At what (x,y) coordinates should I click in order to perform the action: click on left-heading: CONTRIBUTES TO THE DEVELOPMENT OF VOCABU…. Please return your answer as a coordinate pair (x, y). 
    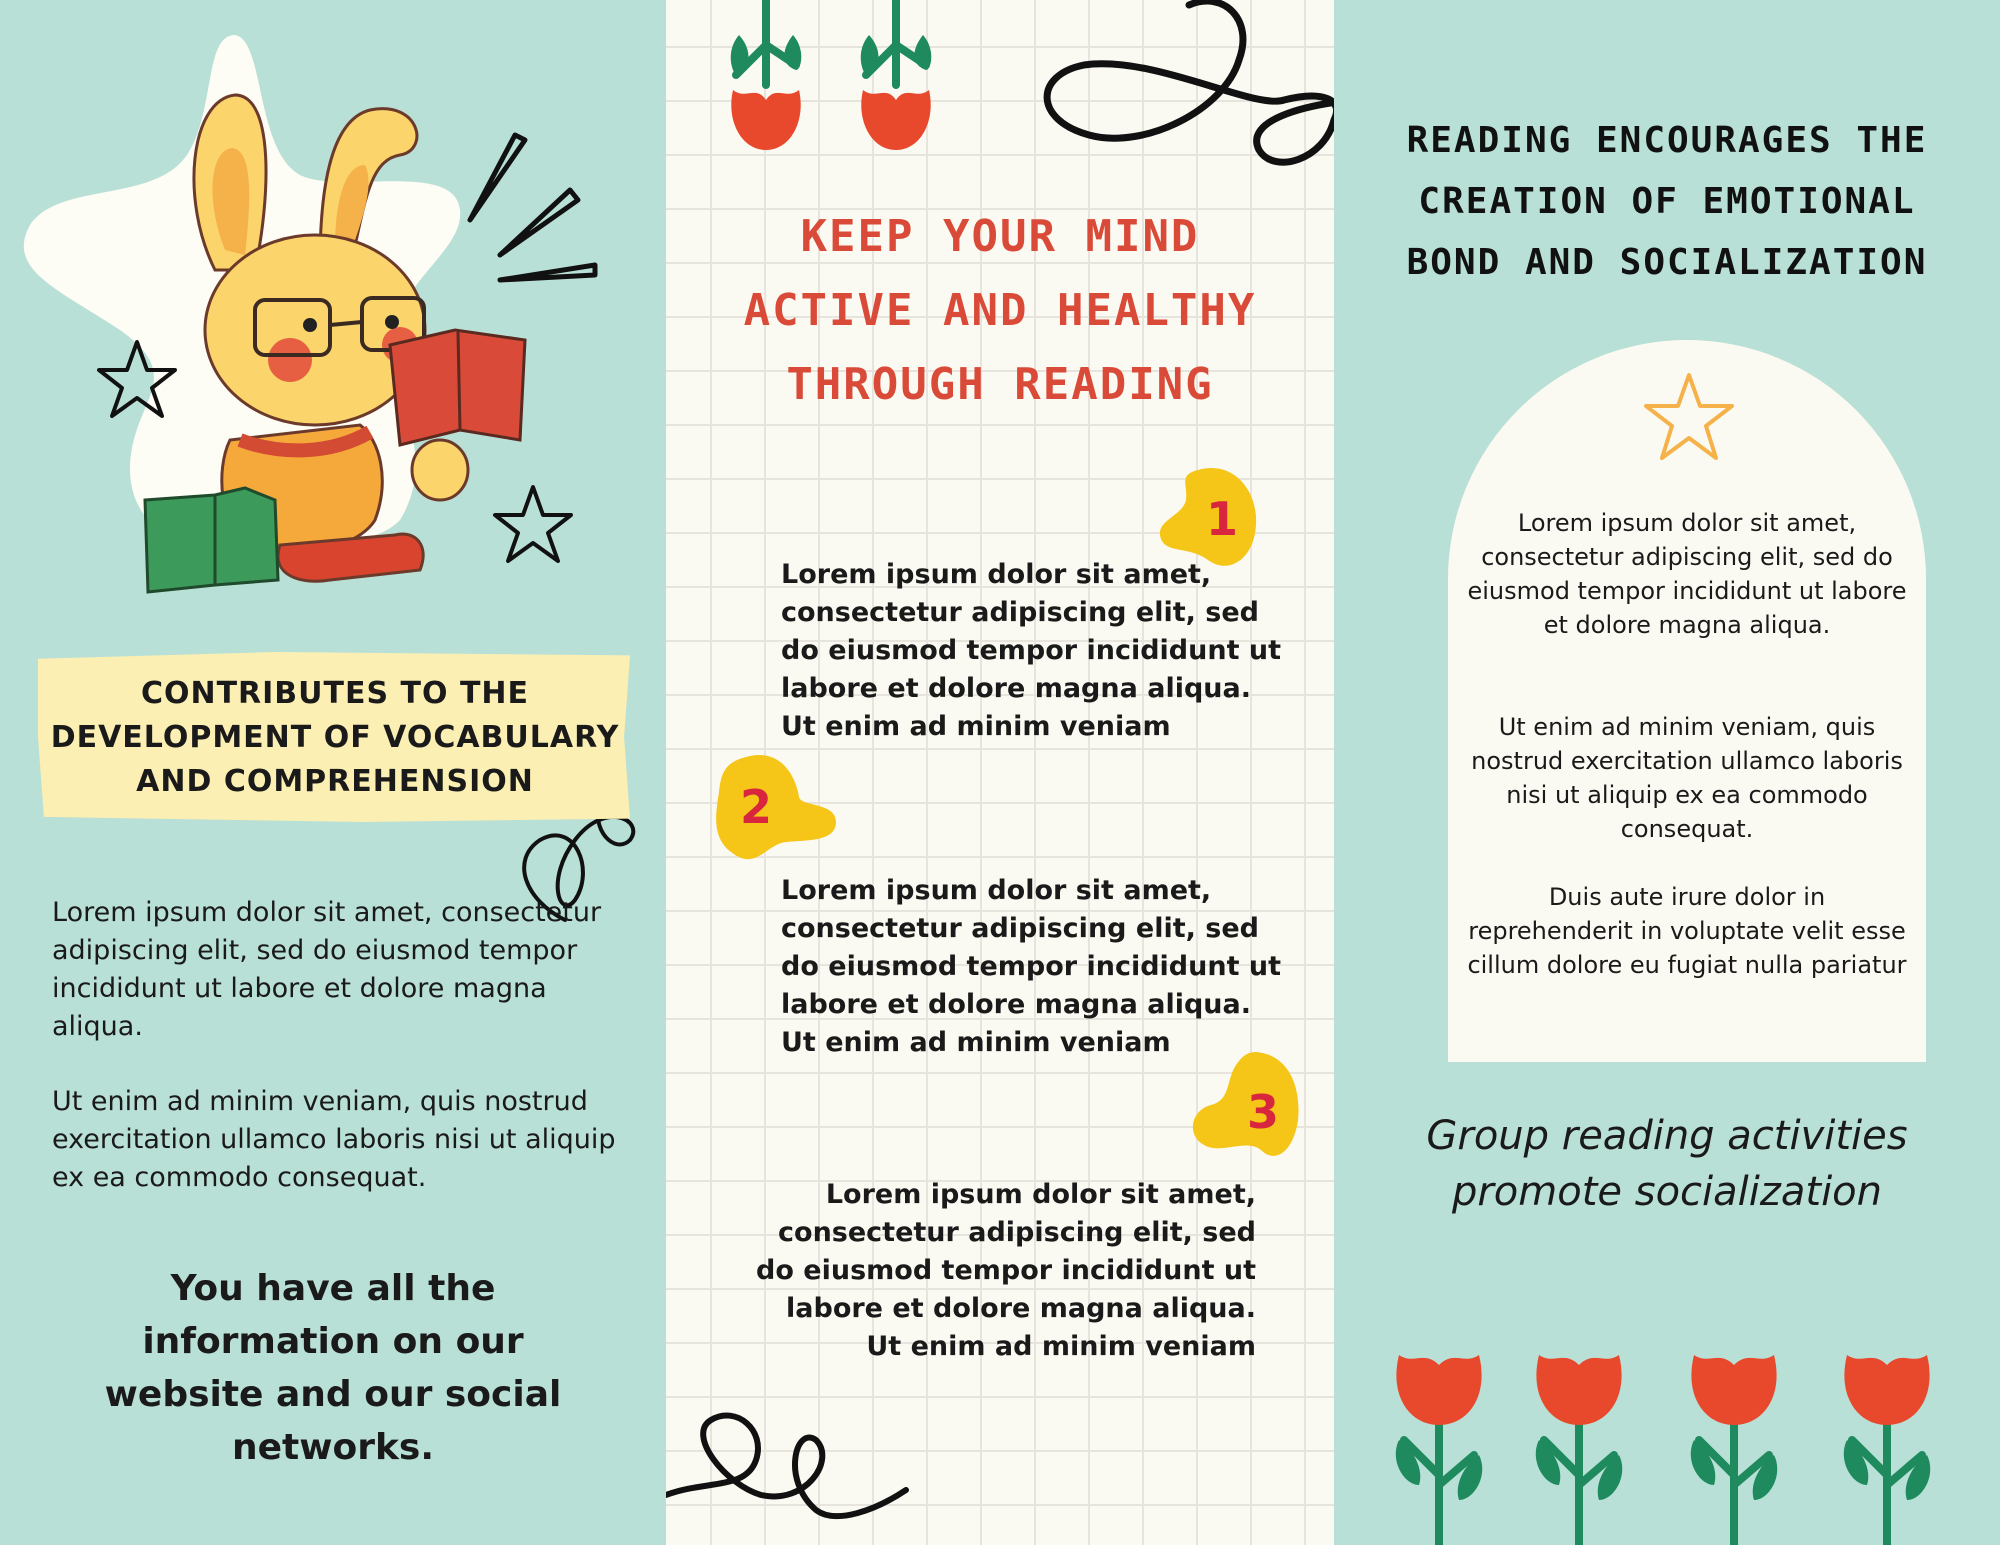
    Looking at the image, I should click on (335, 737).